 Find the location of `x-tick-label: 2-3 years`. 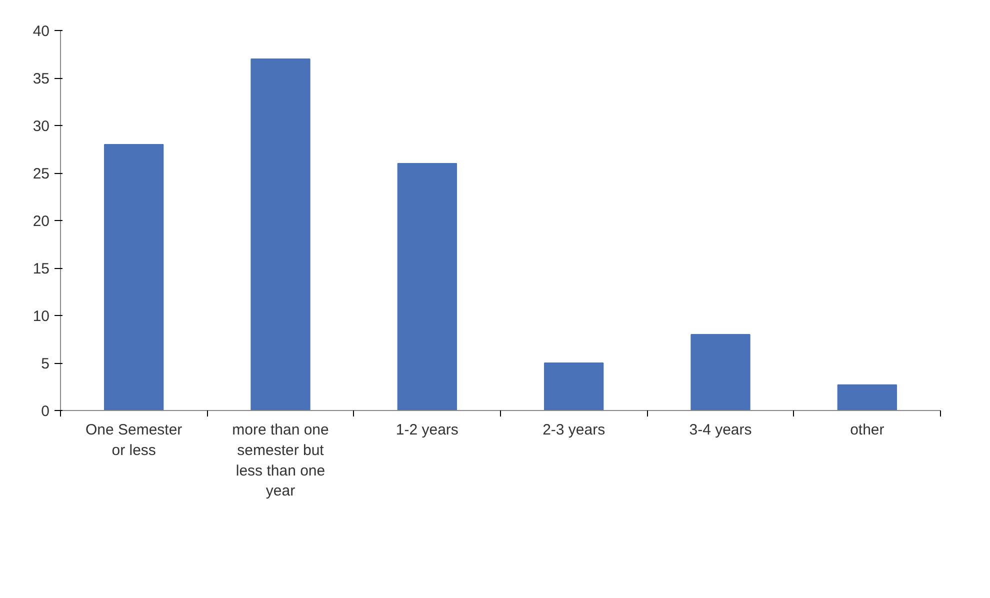

x-tick-label: 2-3 years is located at coordinates (574, 430).